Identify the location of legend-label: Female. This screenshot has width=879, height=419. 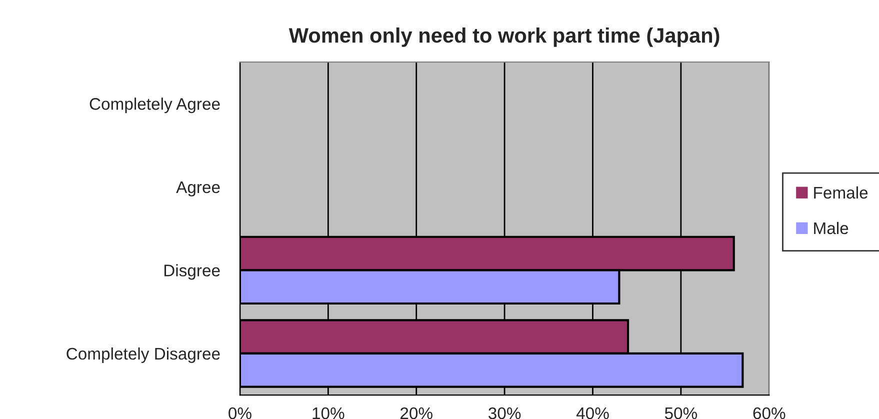
(841, 192).